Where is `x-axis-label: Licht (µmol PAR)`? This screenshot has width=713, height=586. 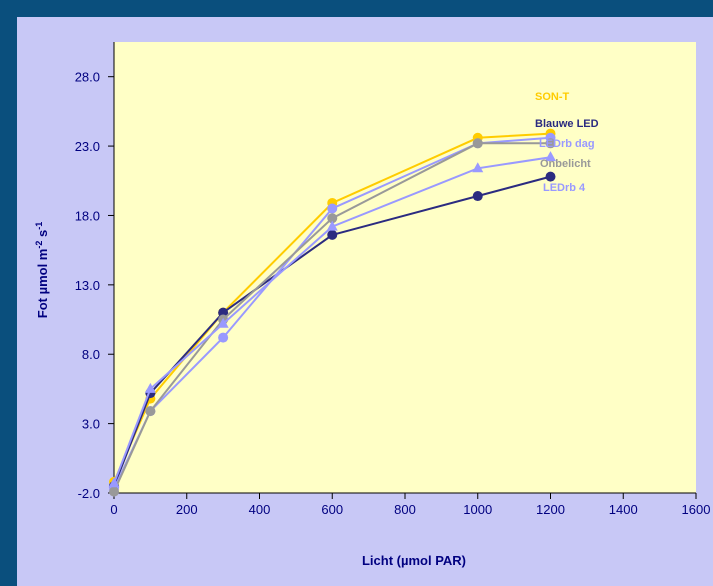 x-axis-label: Licht (µmol PAR) is located at coordinates (414, 560).